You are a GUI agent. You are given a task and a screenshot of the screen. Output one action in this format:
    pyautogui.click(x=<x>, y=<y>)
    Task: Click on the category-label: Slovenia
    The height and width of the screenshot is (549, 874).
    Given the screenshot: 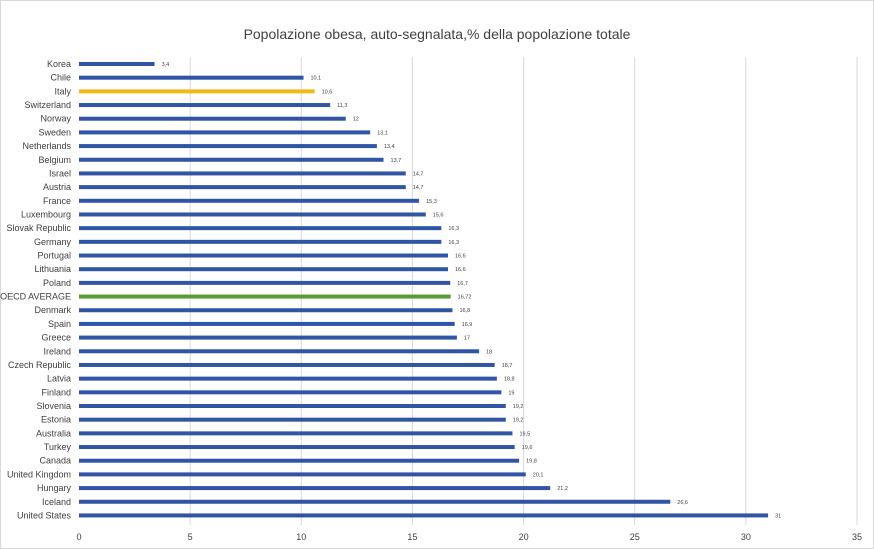 What is the action you would take?
    pyautogui.click(x=53, y=406)
    